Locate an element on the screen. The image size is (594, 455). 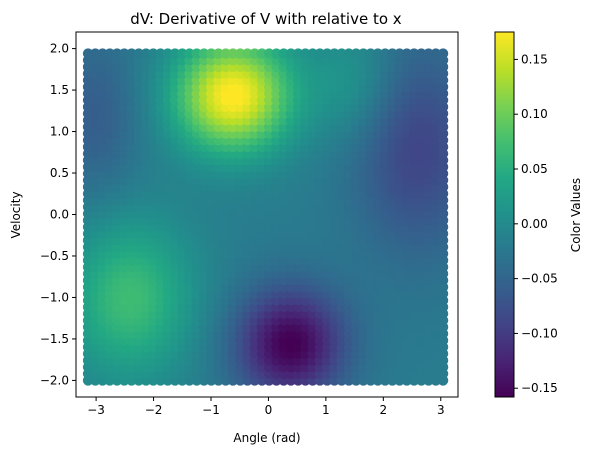
colorbar is located at coordinates (504, 214).